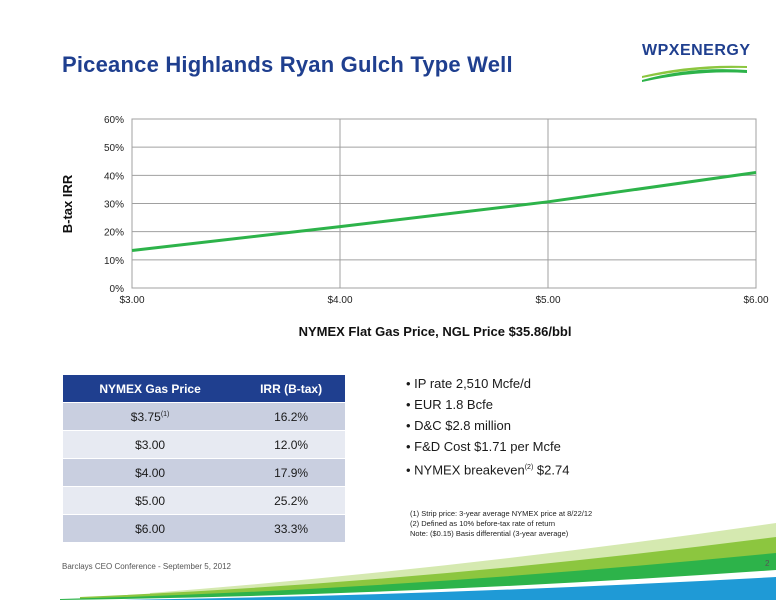 This screenshot has width=776, height=600. What do you see at coordinates (291, 500) in the screenshot?
I see `table-cell-irr: 25.2%` at bounding box center [291, 500].